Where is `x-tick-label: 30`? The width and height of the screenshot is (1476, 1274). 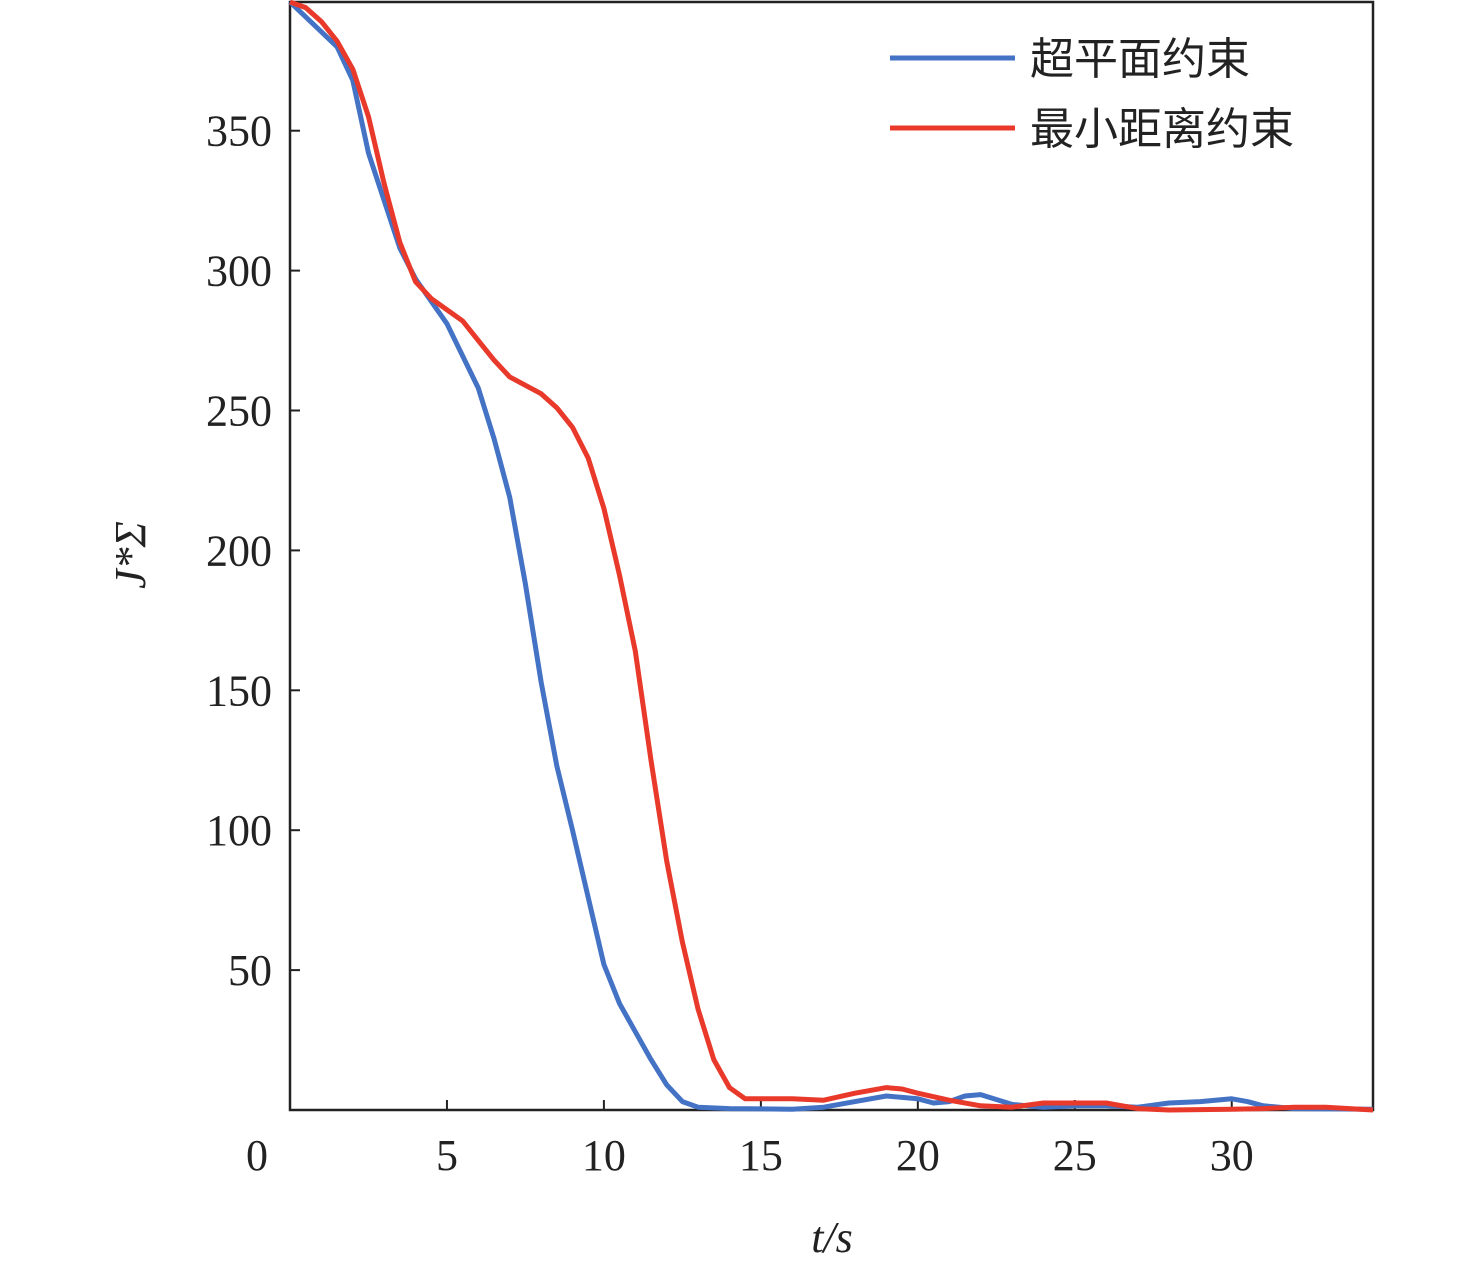
x-tick-label: 30 is located at coordinates (1232, 1155).